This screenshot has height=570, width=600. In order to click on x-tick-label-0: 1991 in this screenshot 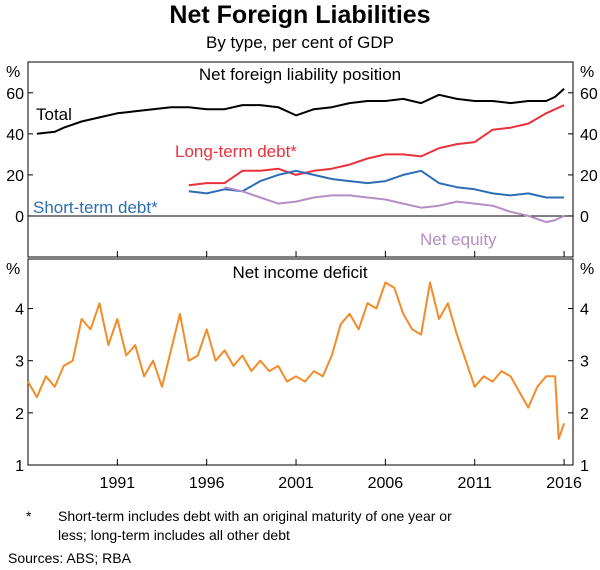, I will do `click(118, 483)`.